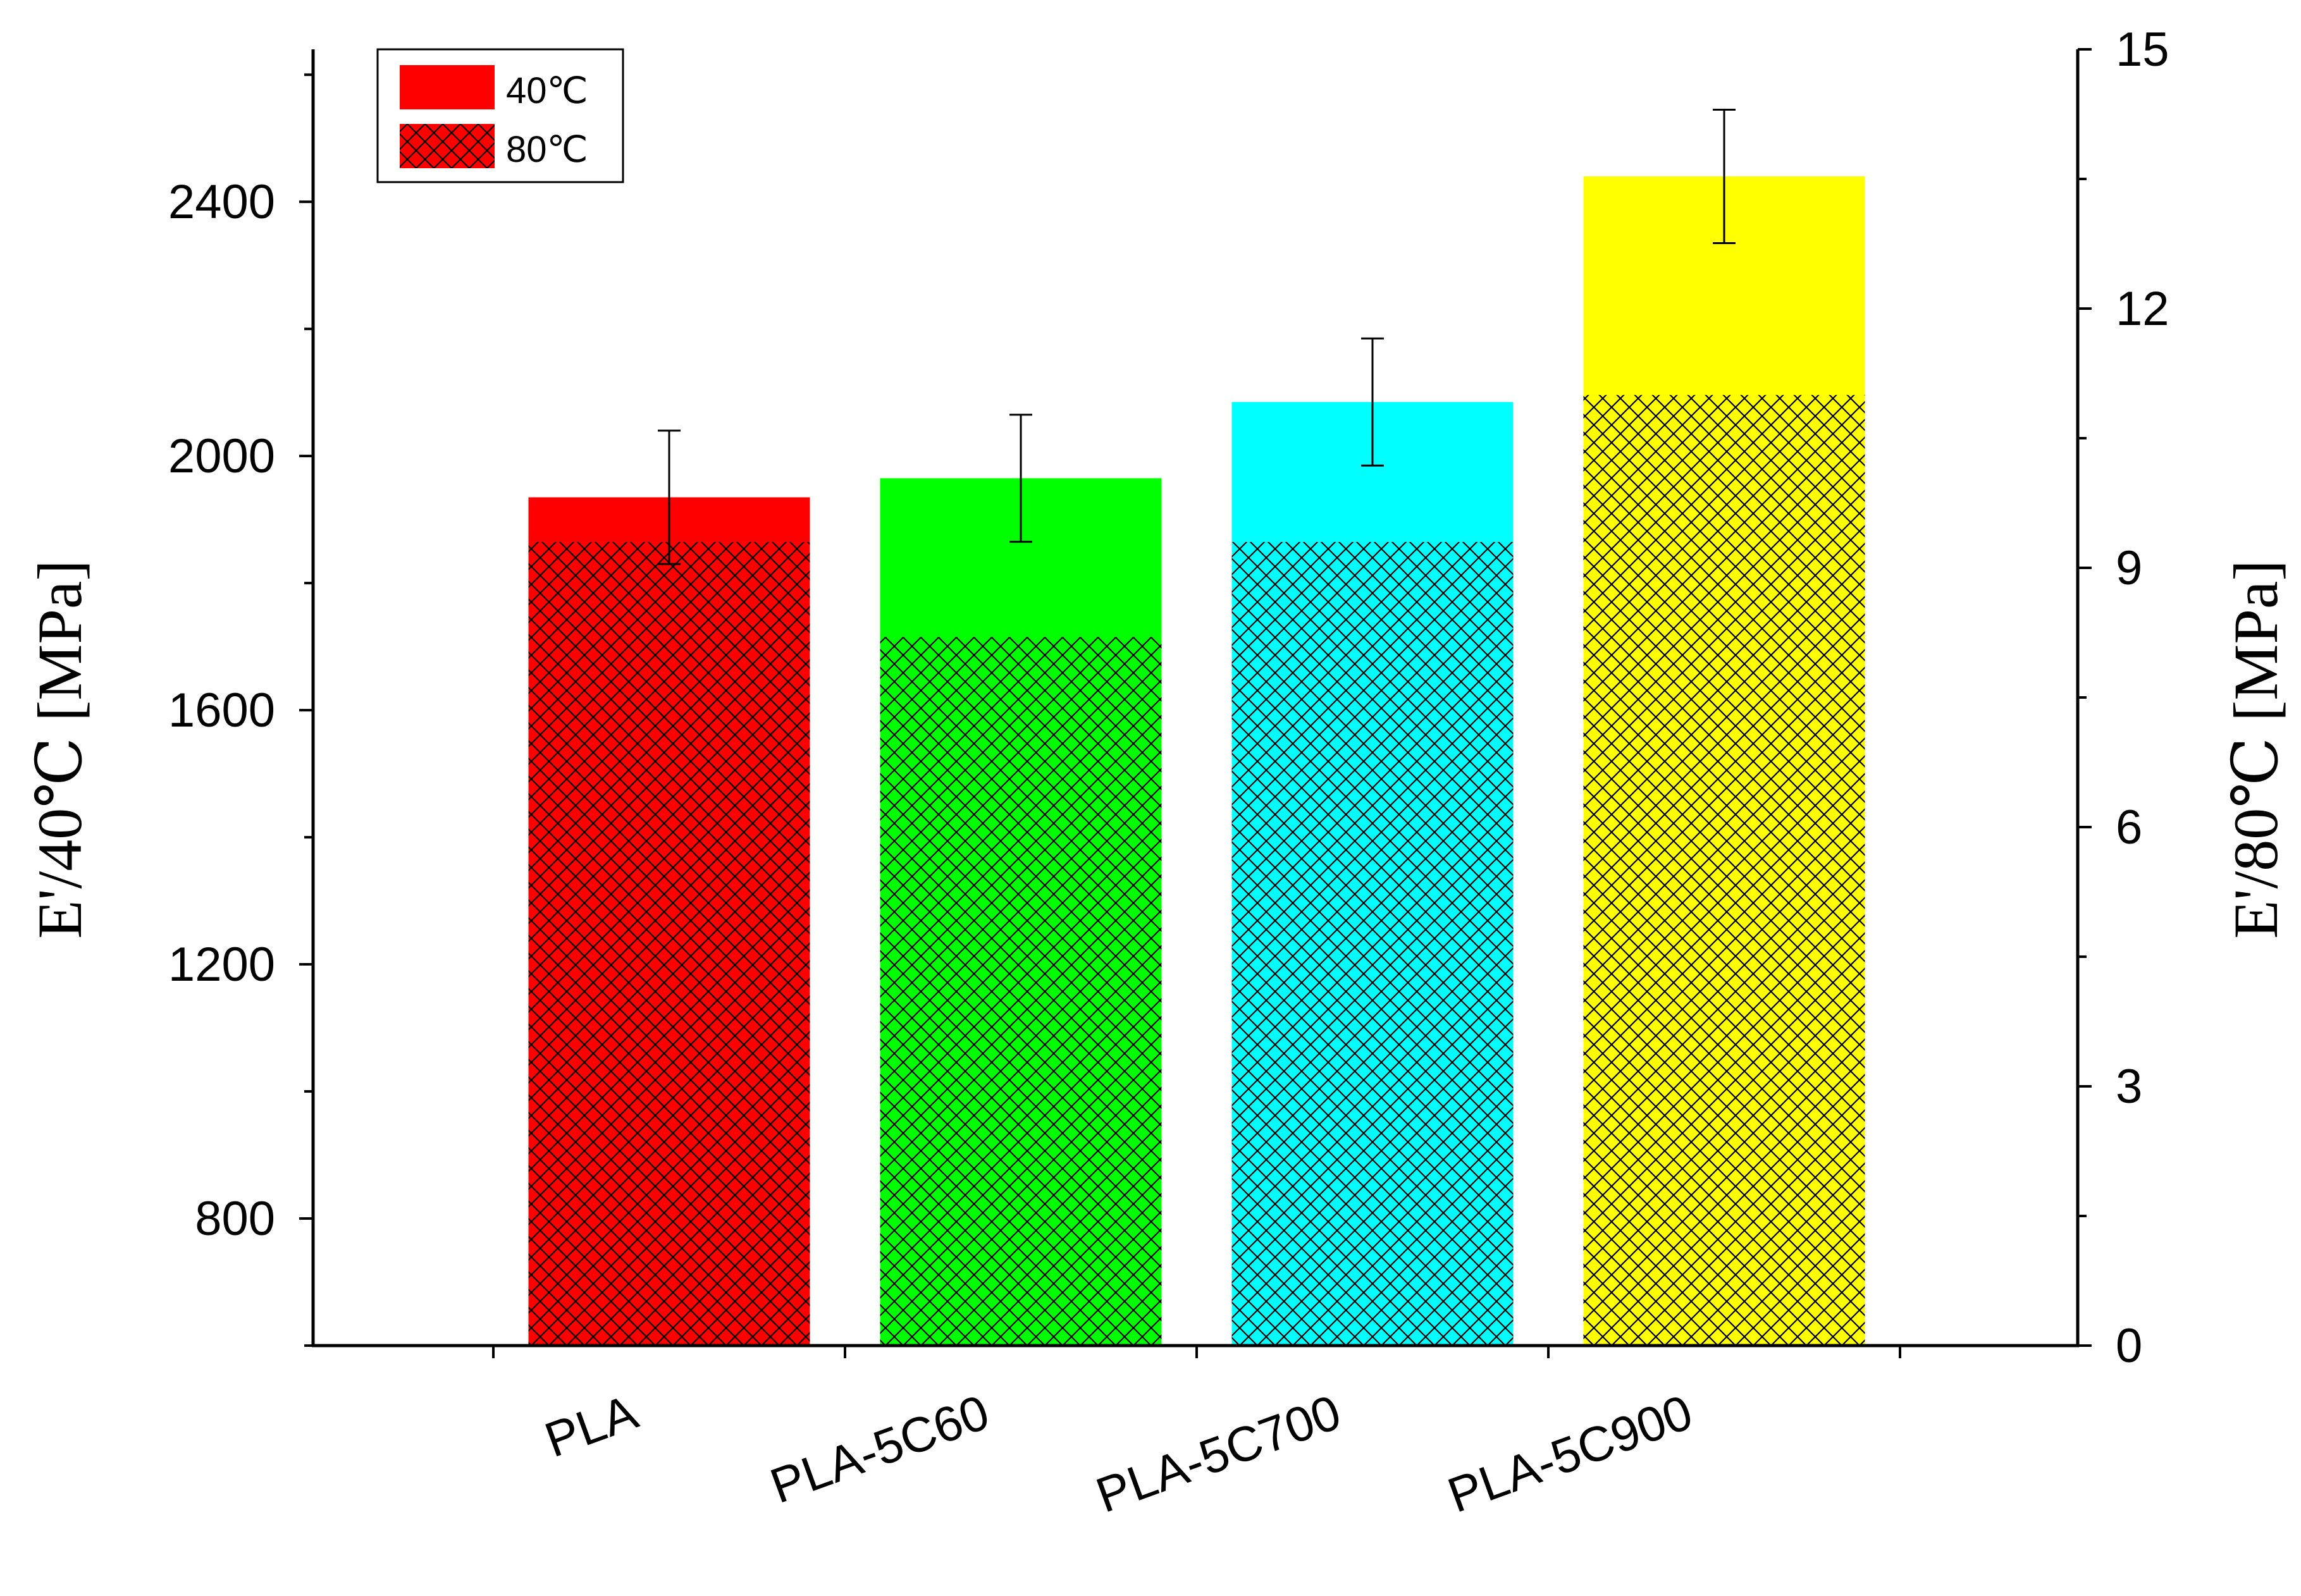  What do you see at coordinates (2129, 1087) in the screenshot?
I see `right-tick-label: 3` at bounding box center [2129, 1087].